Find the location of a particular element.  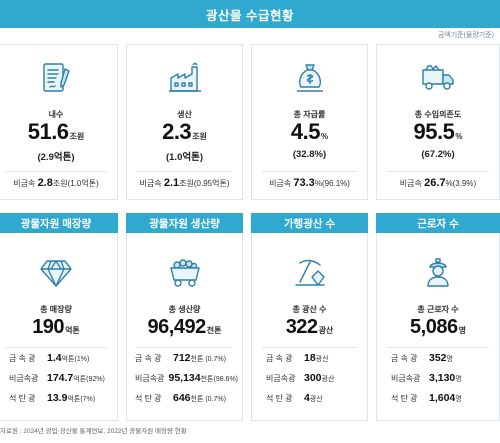

card-value: 322 is located at coordinates (301, 327).